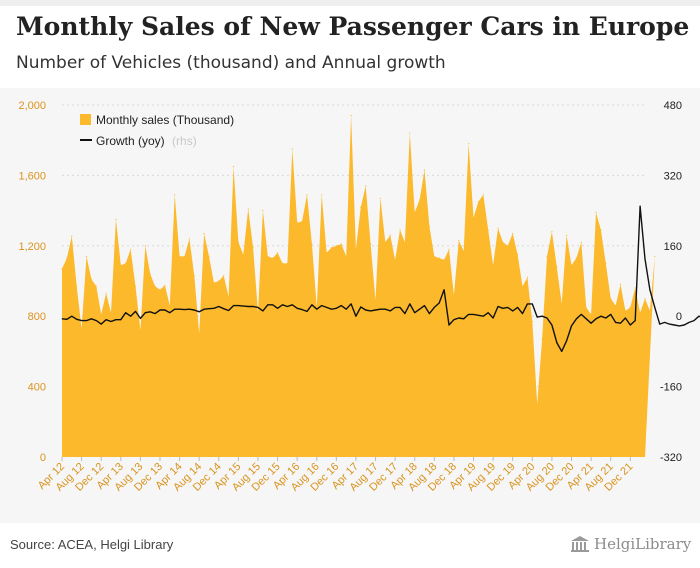 This screenshot has height=568, width=700. What do you see at coordinates (165, 120) in the screenshot?
I see `legend-label-sales: Monthly sales (Thousand)` at bounding box center [165, 120].